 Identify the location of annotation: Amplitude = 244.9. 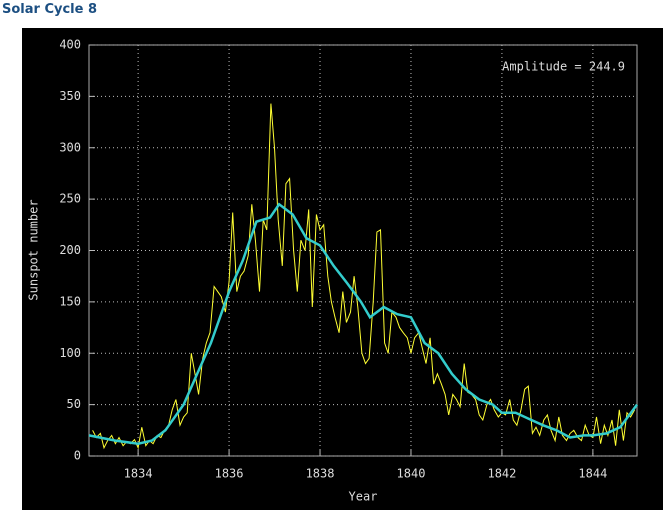
(563, 67).